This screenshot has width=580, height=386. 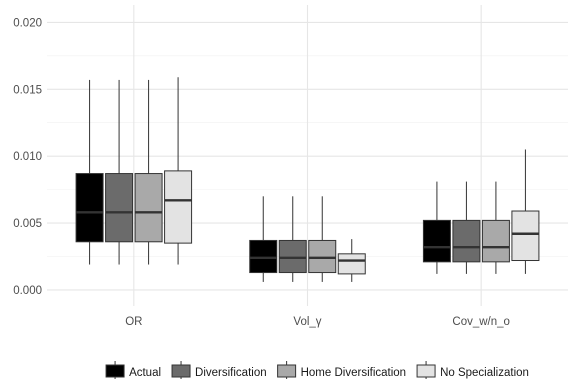 I want to click on legend-label: Actual, so click(x=145, y=373).